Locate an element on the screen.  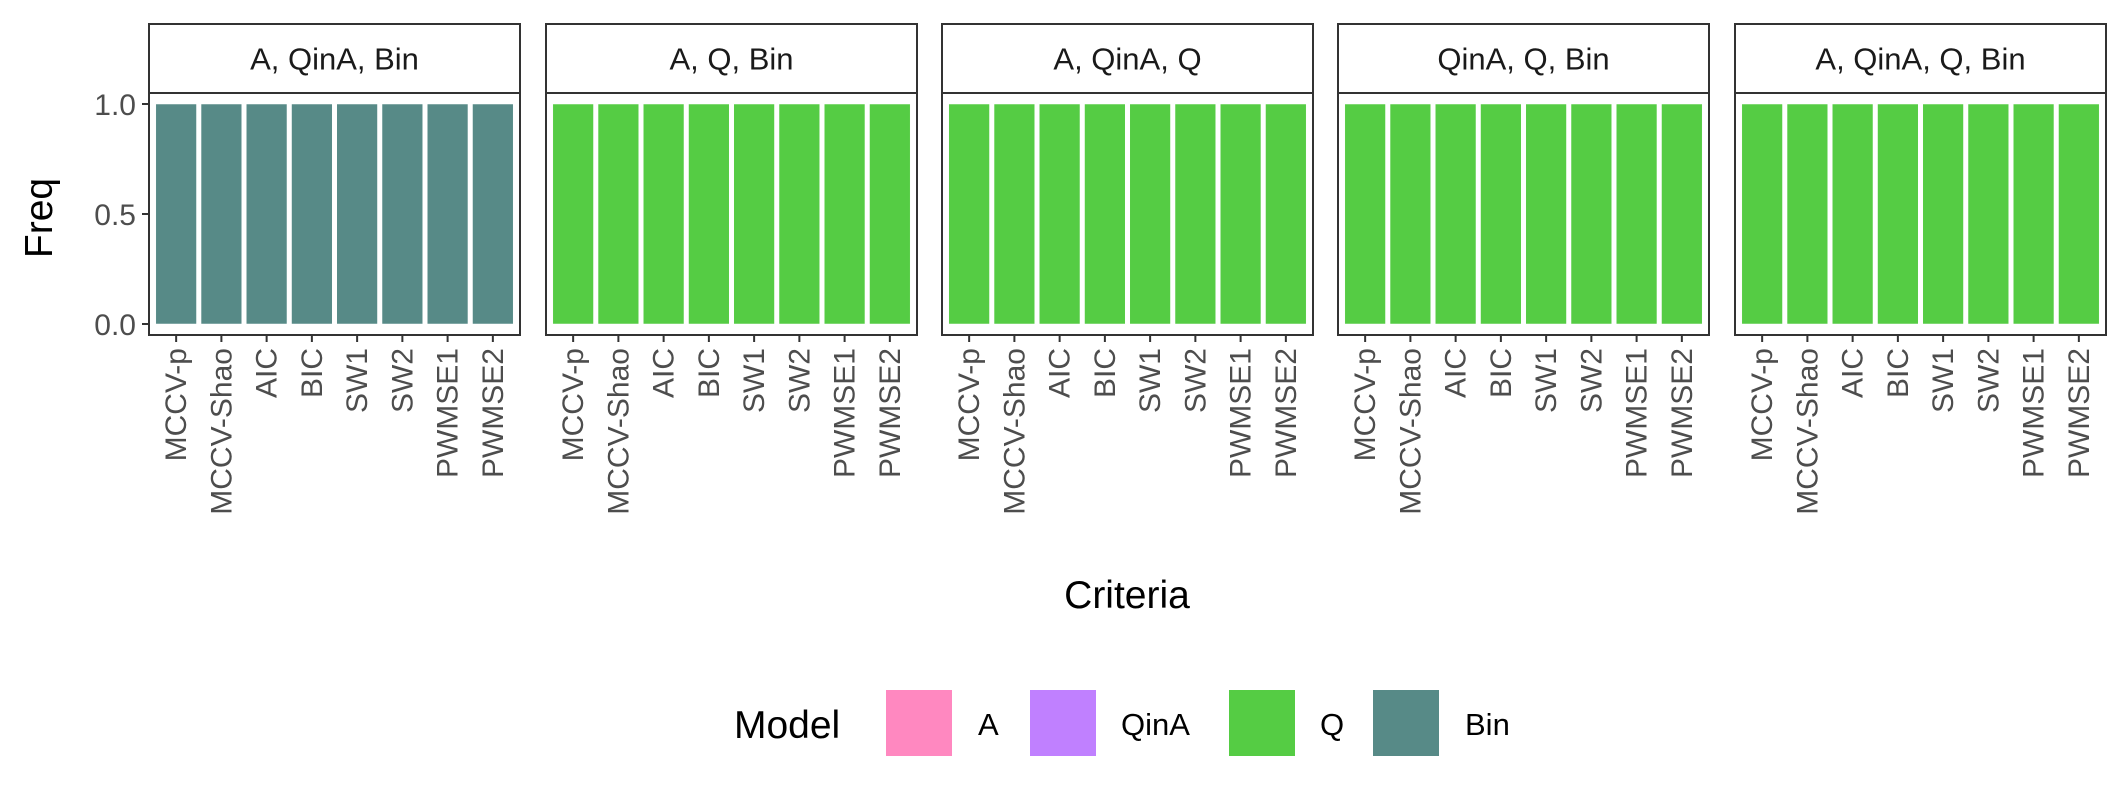
facet-title: A, QinA, Q is located at coordinates (1127, 59).